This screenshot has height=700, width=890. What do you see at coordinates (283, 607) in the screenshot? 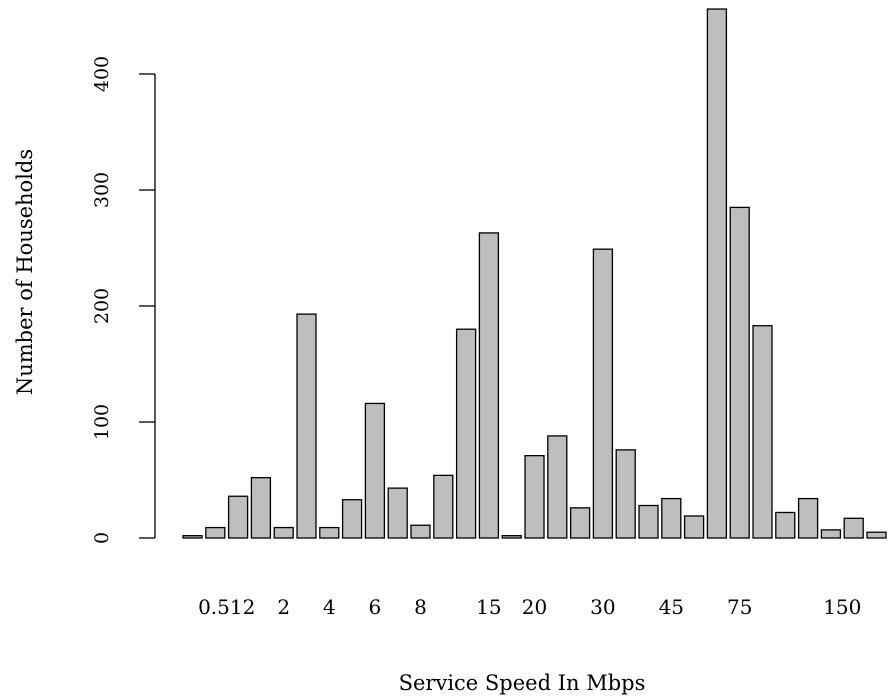
I see `x-tick-label: 2` at bounding box center [283, 607].